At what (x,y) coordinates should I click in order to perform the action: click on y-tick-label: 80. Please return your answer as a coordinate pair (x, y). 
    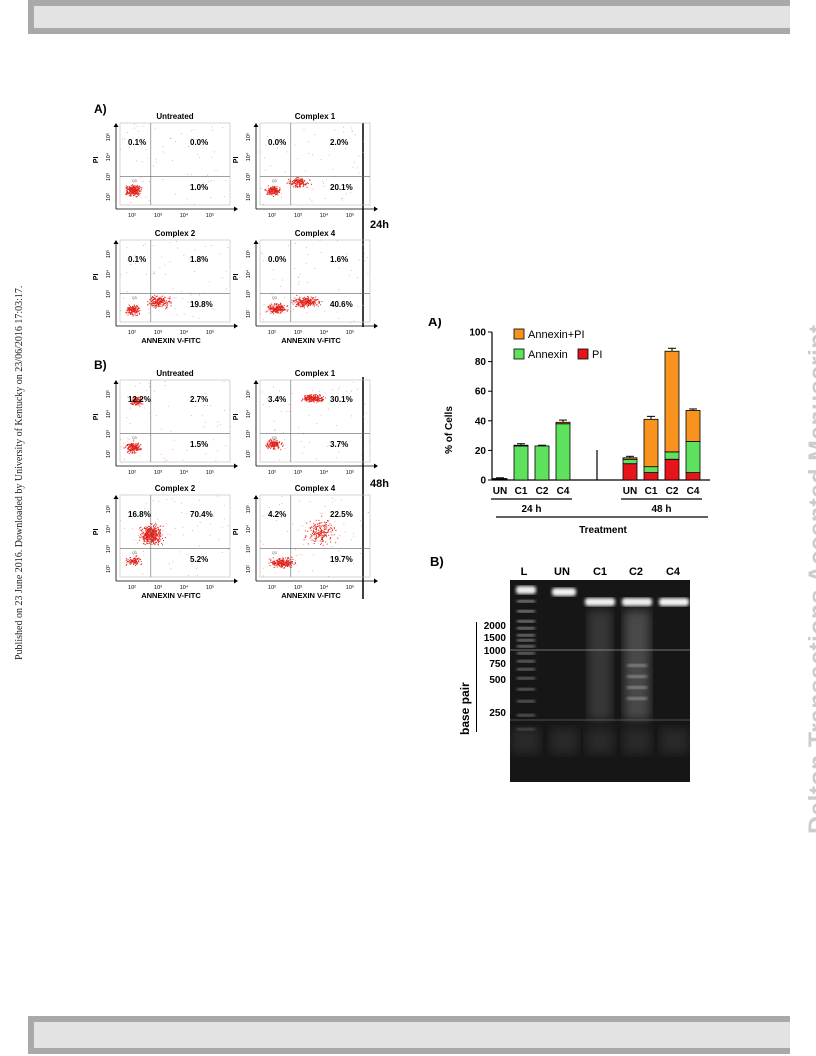
    Looking at the image, I should click on (481, 362).